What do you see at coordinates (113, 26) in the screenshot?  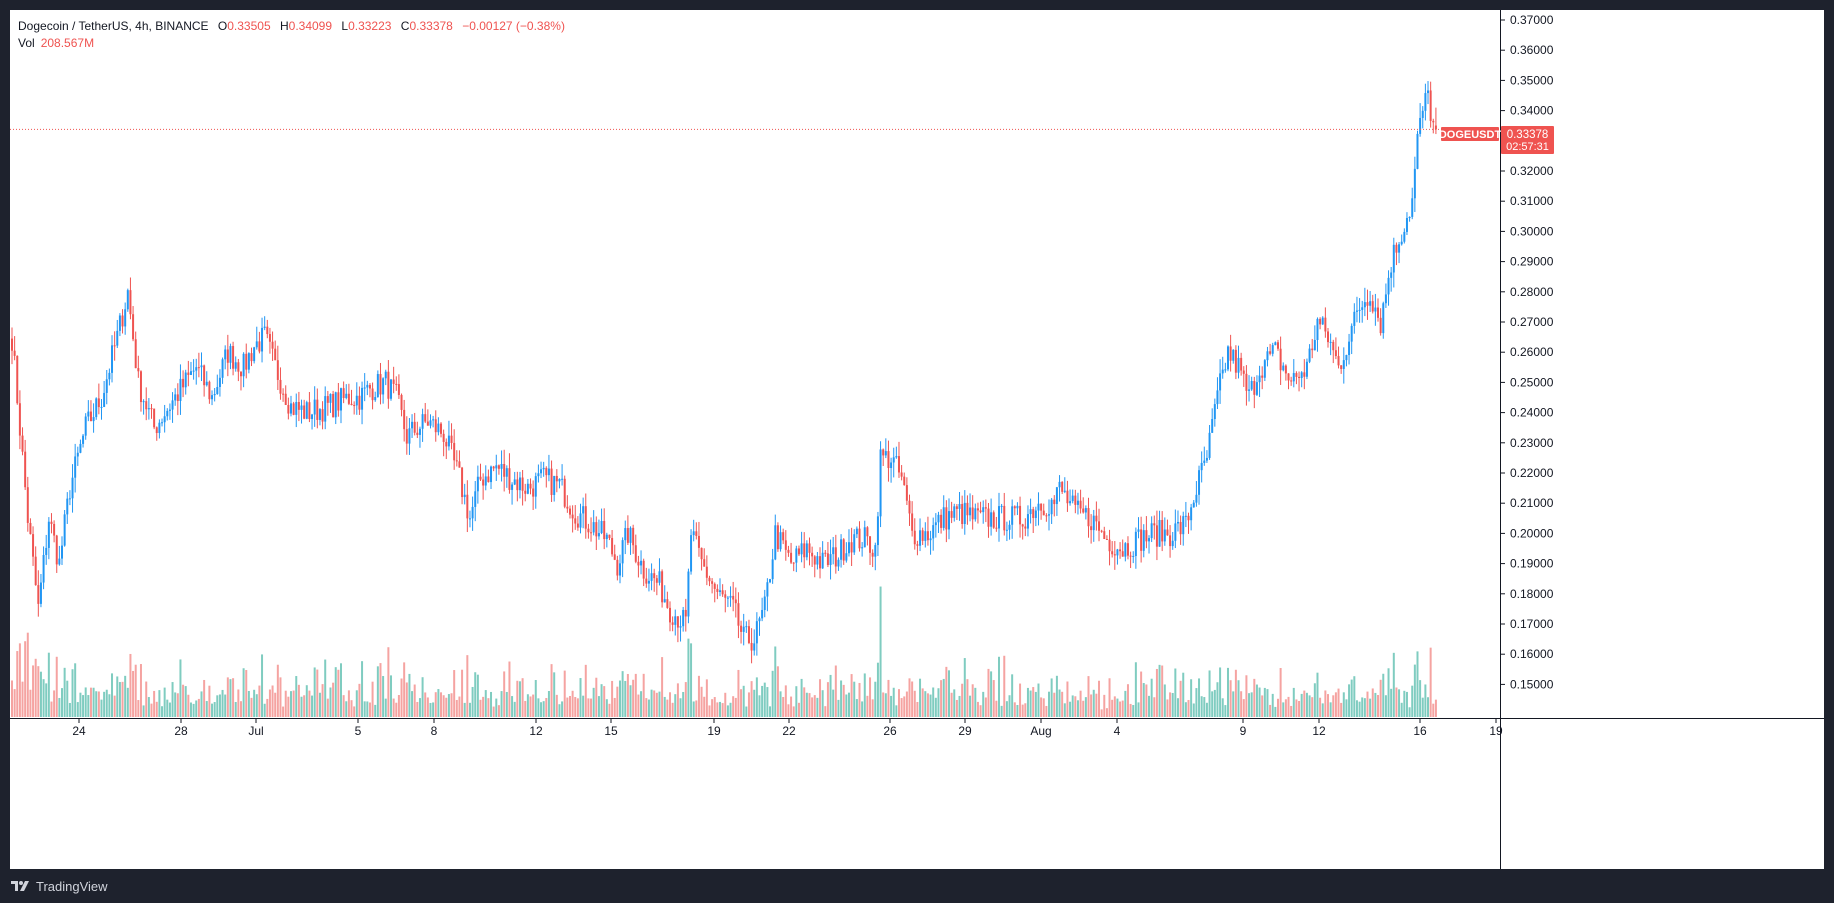 I see `symbol-title: Dogecoin / TetherUS, 4h, BINANCE` at bounding box center [113, 26].